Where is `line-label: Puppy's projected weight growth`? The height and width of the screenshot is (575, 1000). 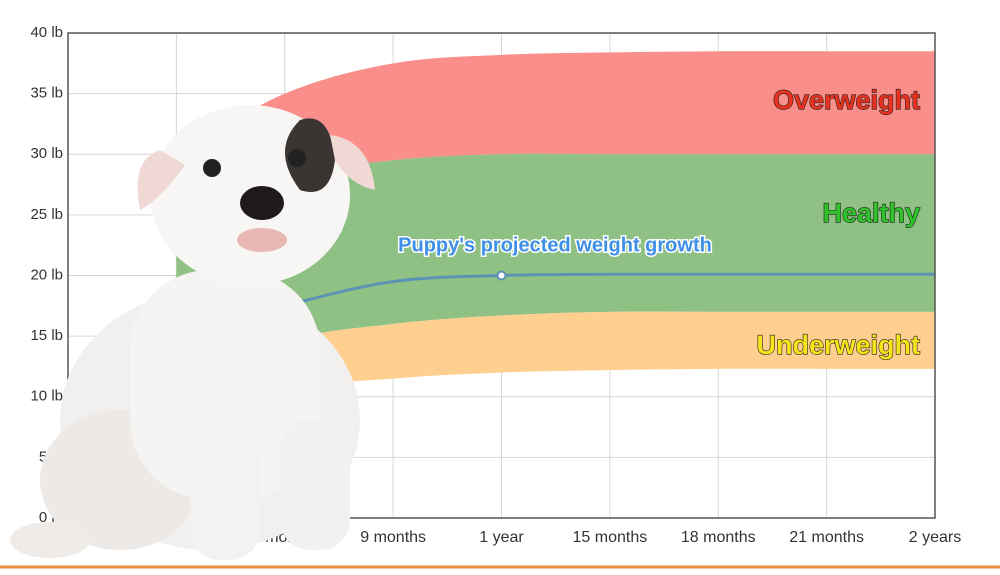 line-label: Puppy's projected weight growth is located at coordinates (555, 245).